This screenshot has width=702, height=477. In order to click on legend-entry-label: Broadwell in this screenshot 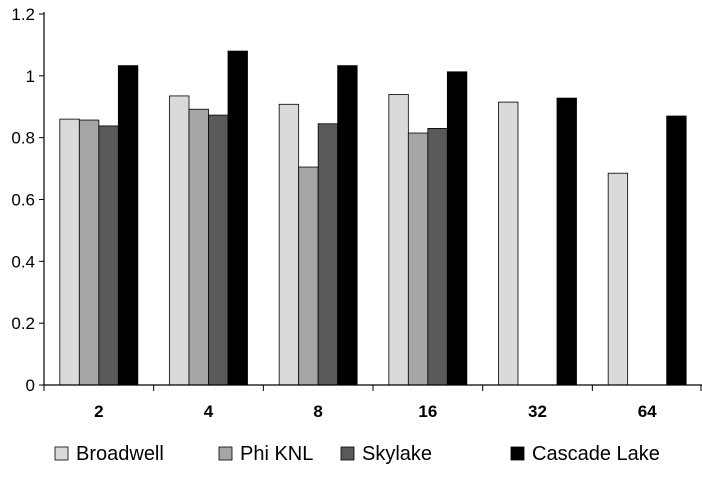, I will do `click(120, 454)`.